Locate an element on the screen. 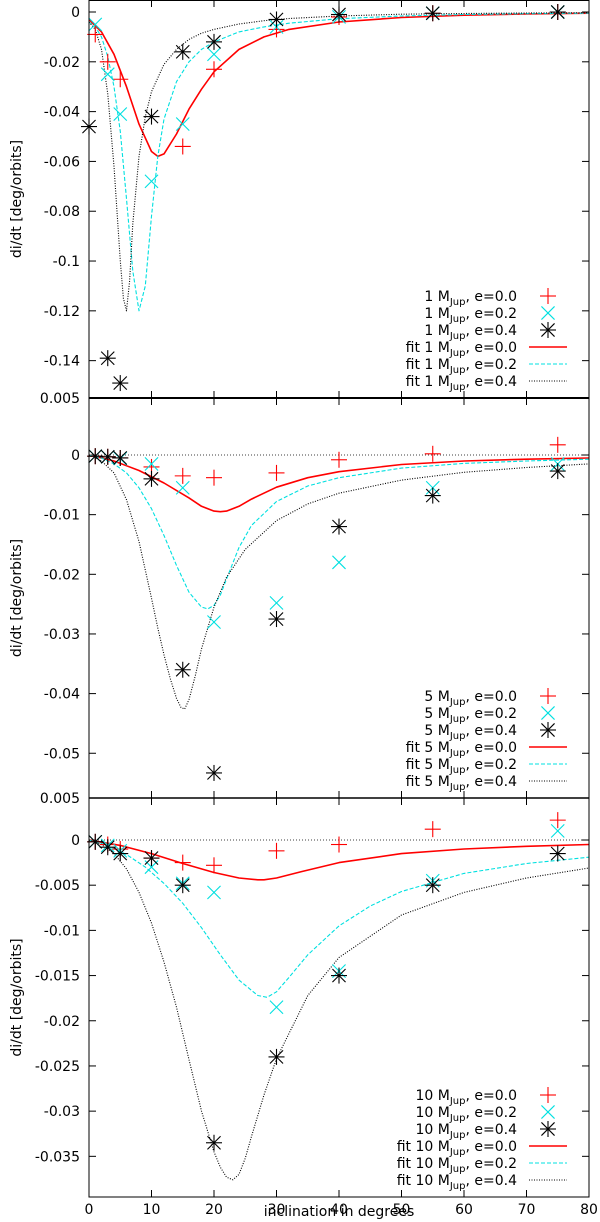  y-tick-label: -0.05 is located at coordinates (62, 754).